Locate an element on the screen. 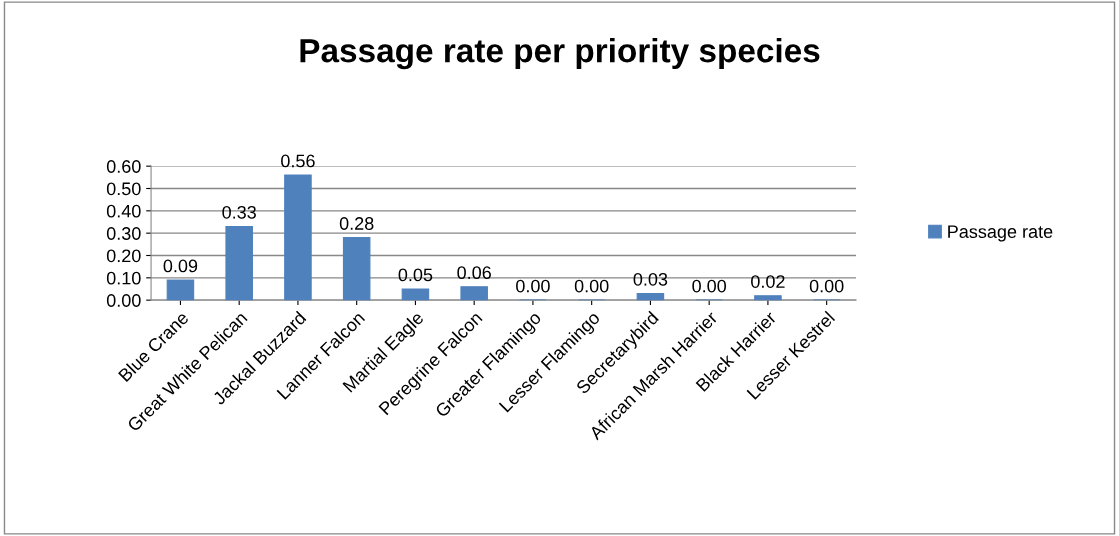 This screenshot has width=1119, height=536. y-tick-label: 0.10 is located at coordinates (123, 278).